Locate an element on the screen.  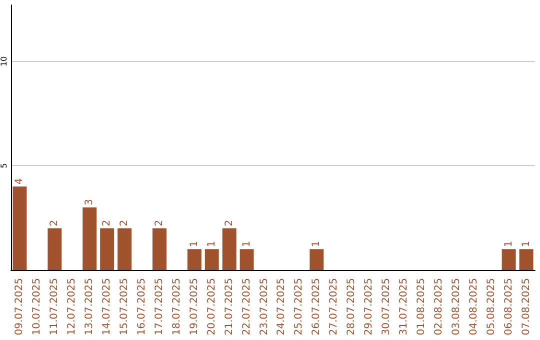
x-tick-label: 11.07.2025 is located at coordinates (54, 307).